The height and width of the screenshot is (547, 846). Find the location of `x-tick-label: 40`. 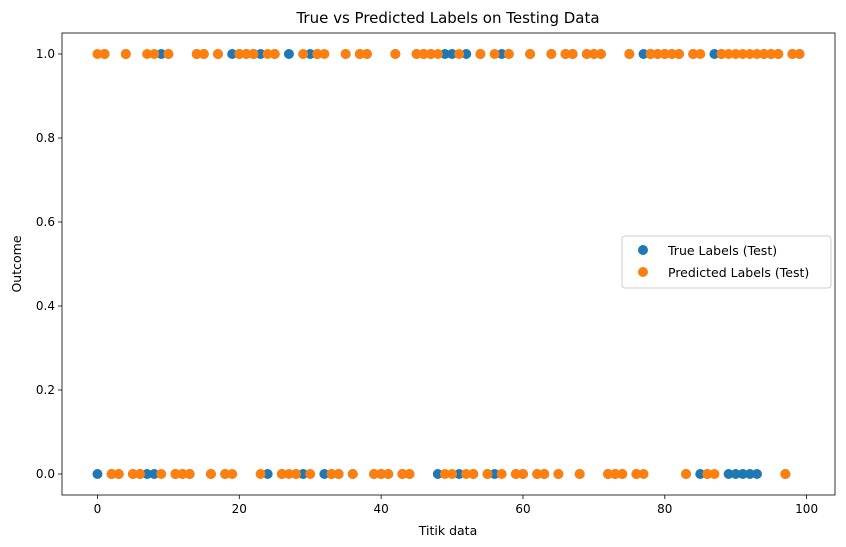

x-tick-label: 40 is located at coordinates (380, 509).